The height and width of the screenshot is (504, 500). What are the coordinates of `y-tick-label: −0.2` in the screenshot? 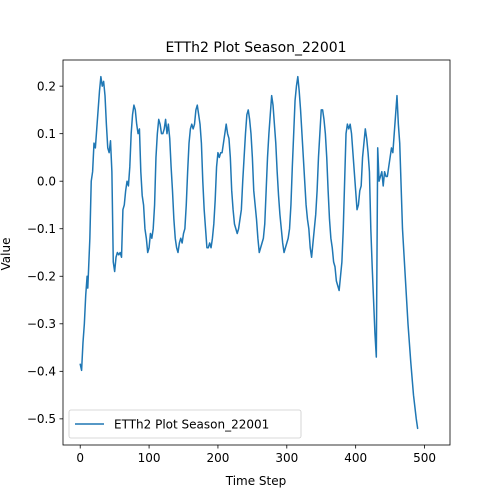 It's located at (41, 277).